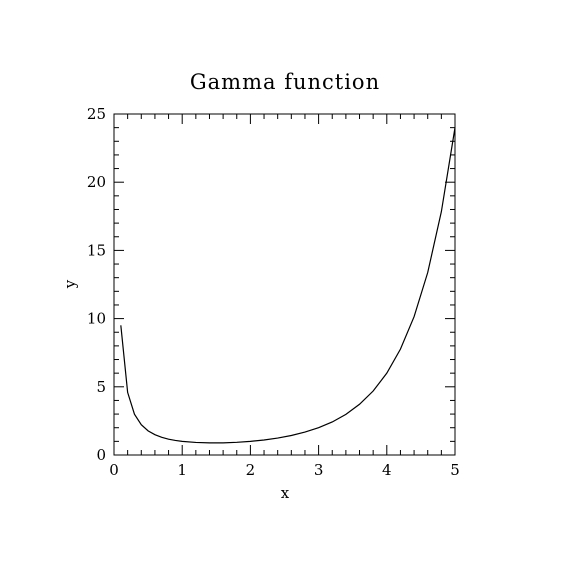 The width and height of the screenshot is (570, 570). What do you see at coordinates (96, 284) in the screenshot?
I see `y-tick-labels: 0 5 10 15 20 25` at bounding box center [96, 284].